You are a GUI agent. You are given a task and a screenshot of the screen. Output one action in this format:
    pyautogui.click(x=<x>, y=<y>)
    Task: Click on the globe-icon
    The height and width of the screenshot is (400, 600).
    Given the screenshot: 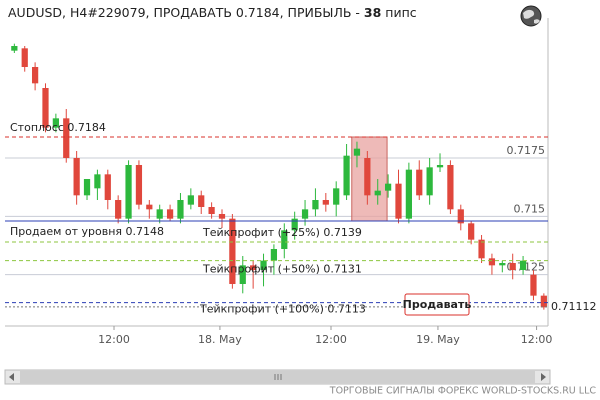 What is the action you would take?
    pyautogui.click(x=531, y=16)
    